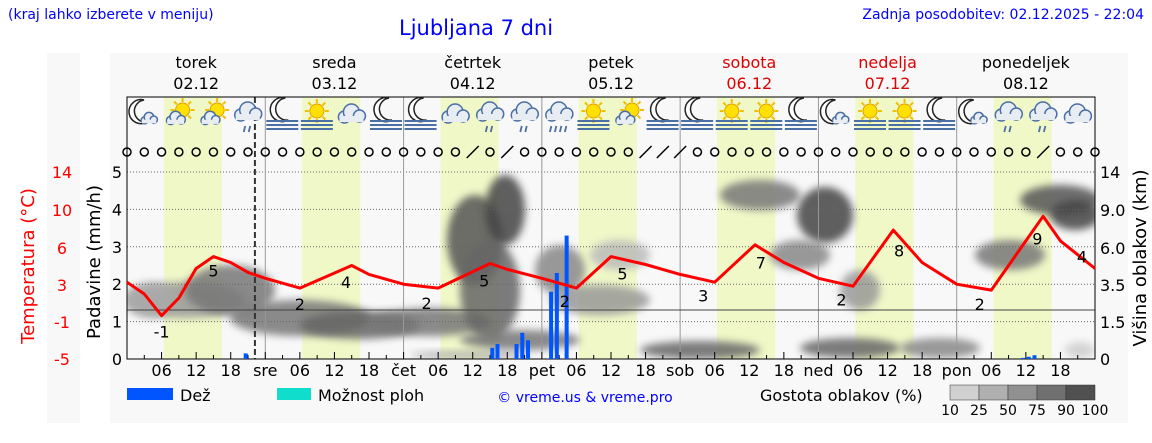 The image size is (1152, 443). What do you see at coordinates (62, 359) in the screenshot?
I see `temp-tick: -5` at bounding box center [62, 359].